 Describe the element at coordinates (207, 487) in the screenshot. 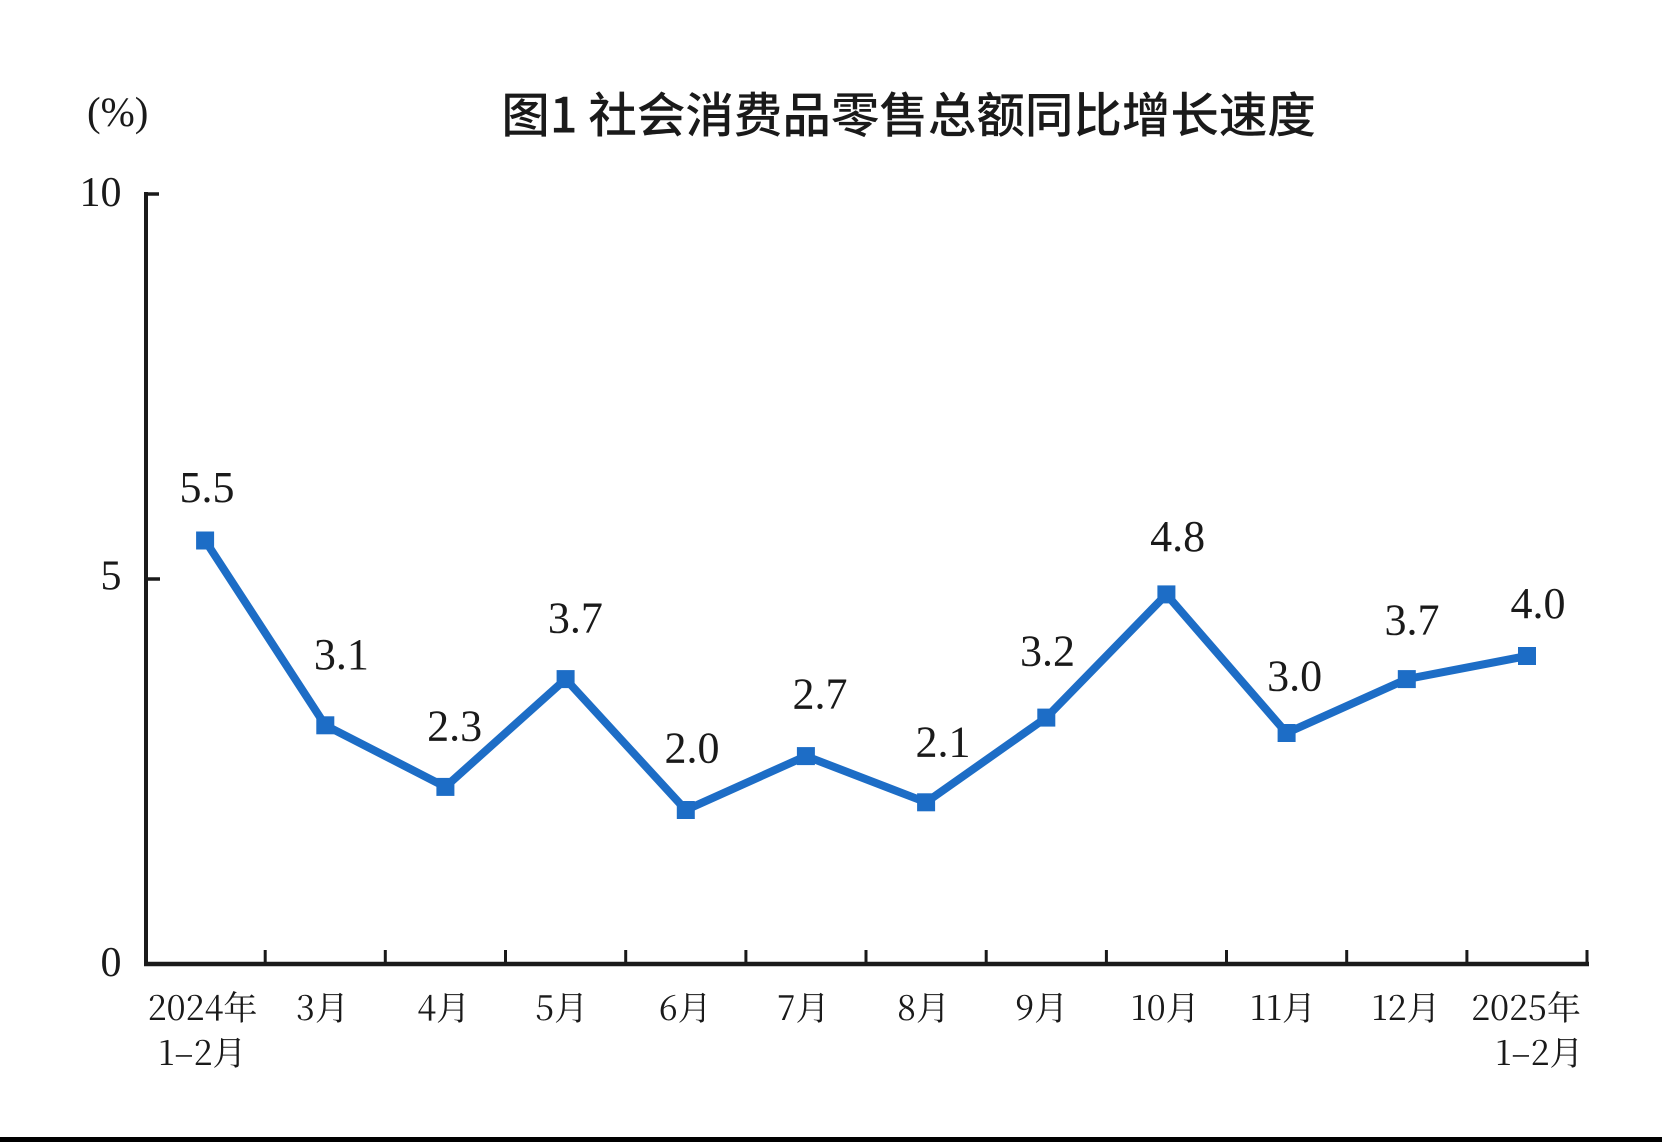

I see `svg-text: 5.5` at that location.